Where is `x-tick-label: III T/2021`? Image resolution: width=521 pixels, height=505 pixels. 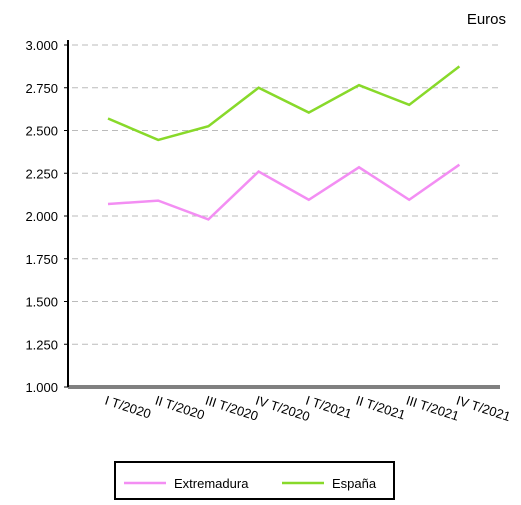 x-tick-label: III T/2021 is located at coordinates (432, 408).